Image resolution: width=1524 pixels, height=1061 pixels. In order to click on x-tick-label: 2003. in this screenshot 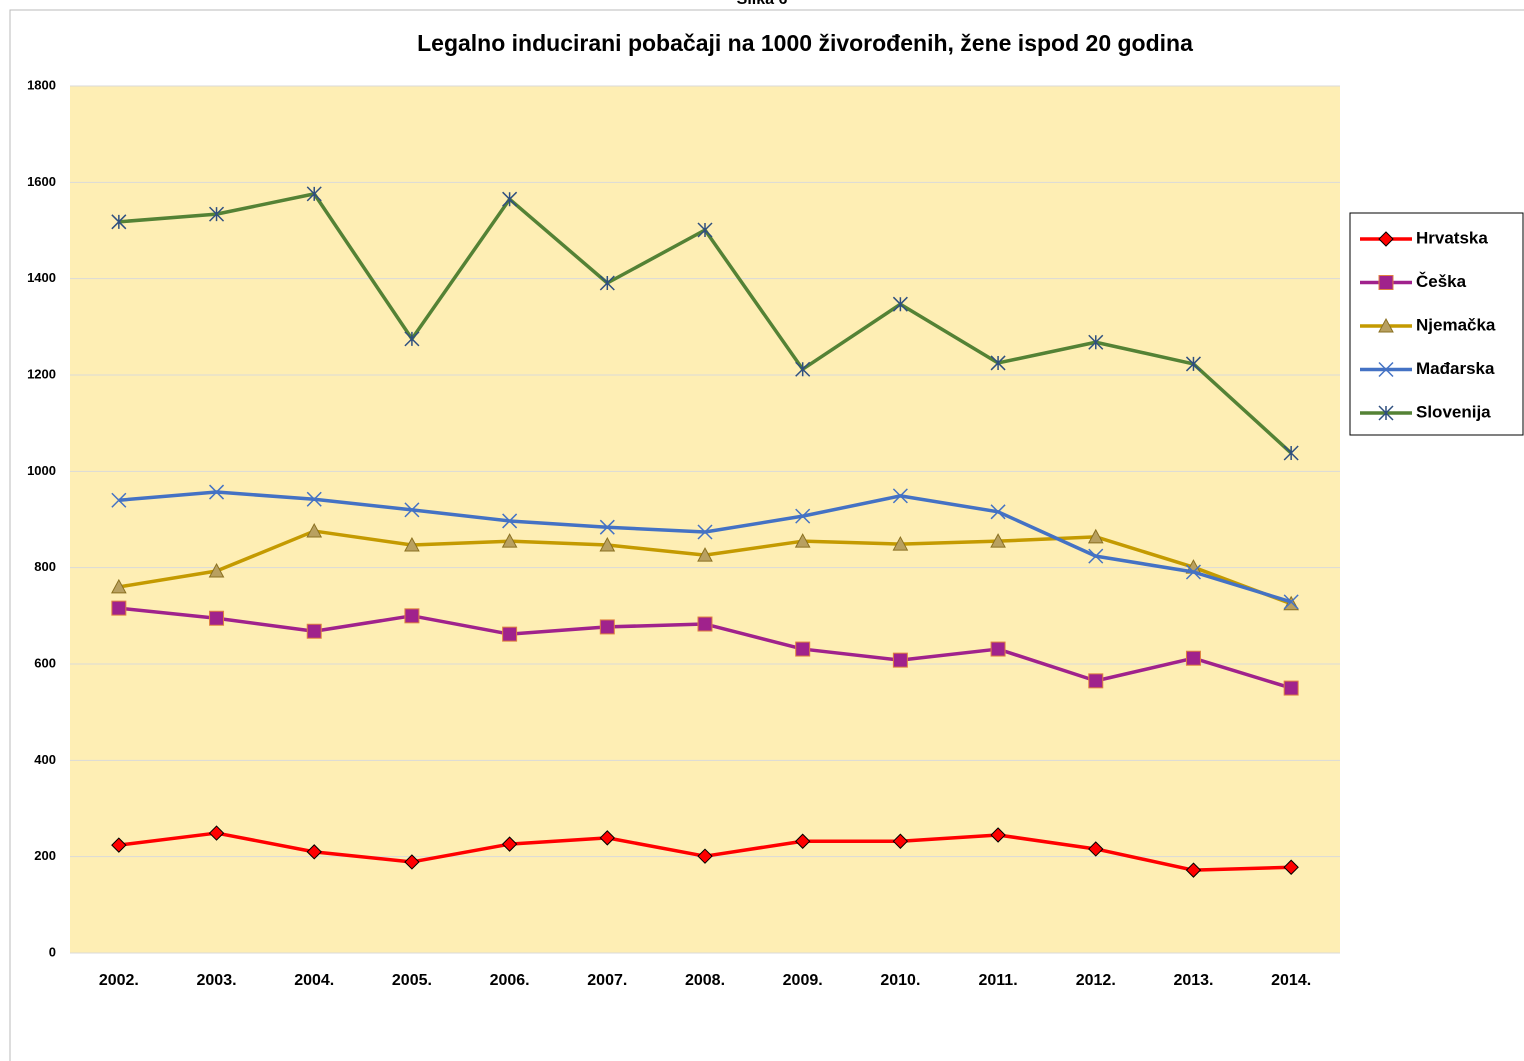, I will do `click(217, 980)`.